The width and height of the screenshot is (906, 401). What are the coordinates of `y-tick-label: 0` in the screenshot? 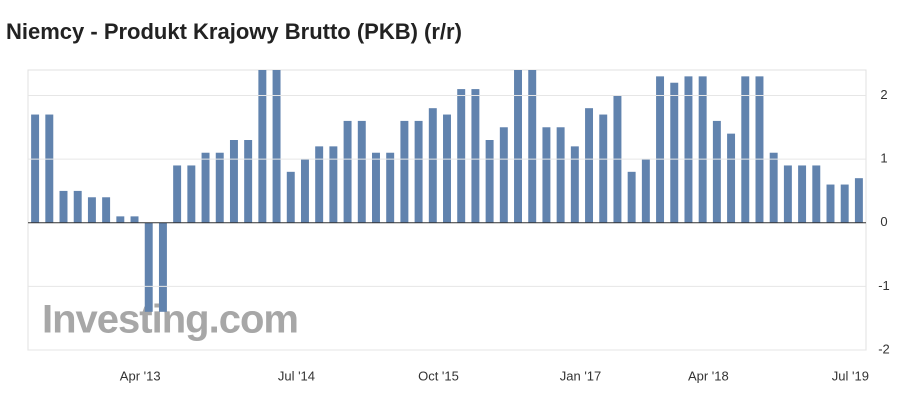 It's located at (883, 221).